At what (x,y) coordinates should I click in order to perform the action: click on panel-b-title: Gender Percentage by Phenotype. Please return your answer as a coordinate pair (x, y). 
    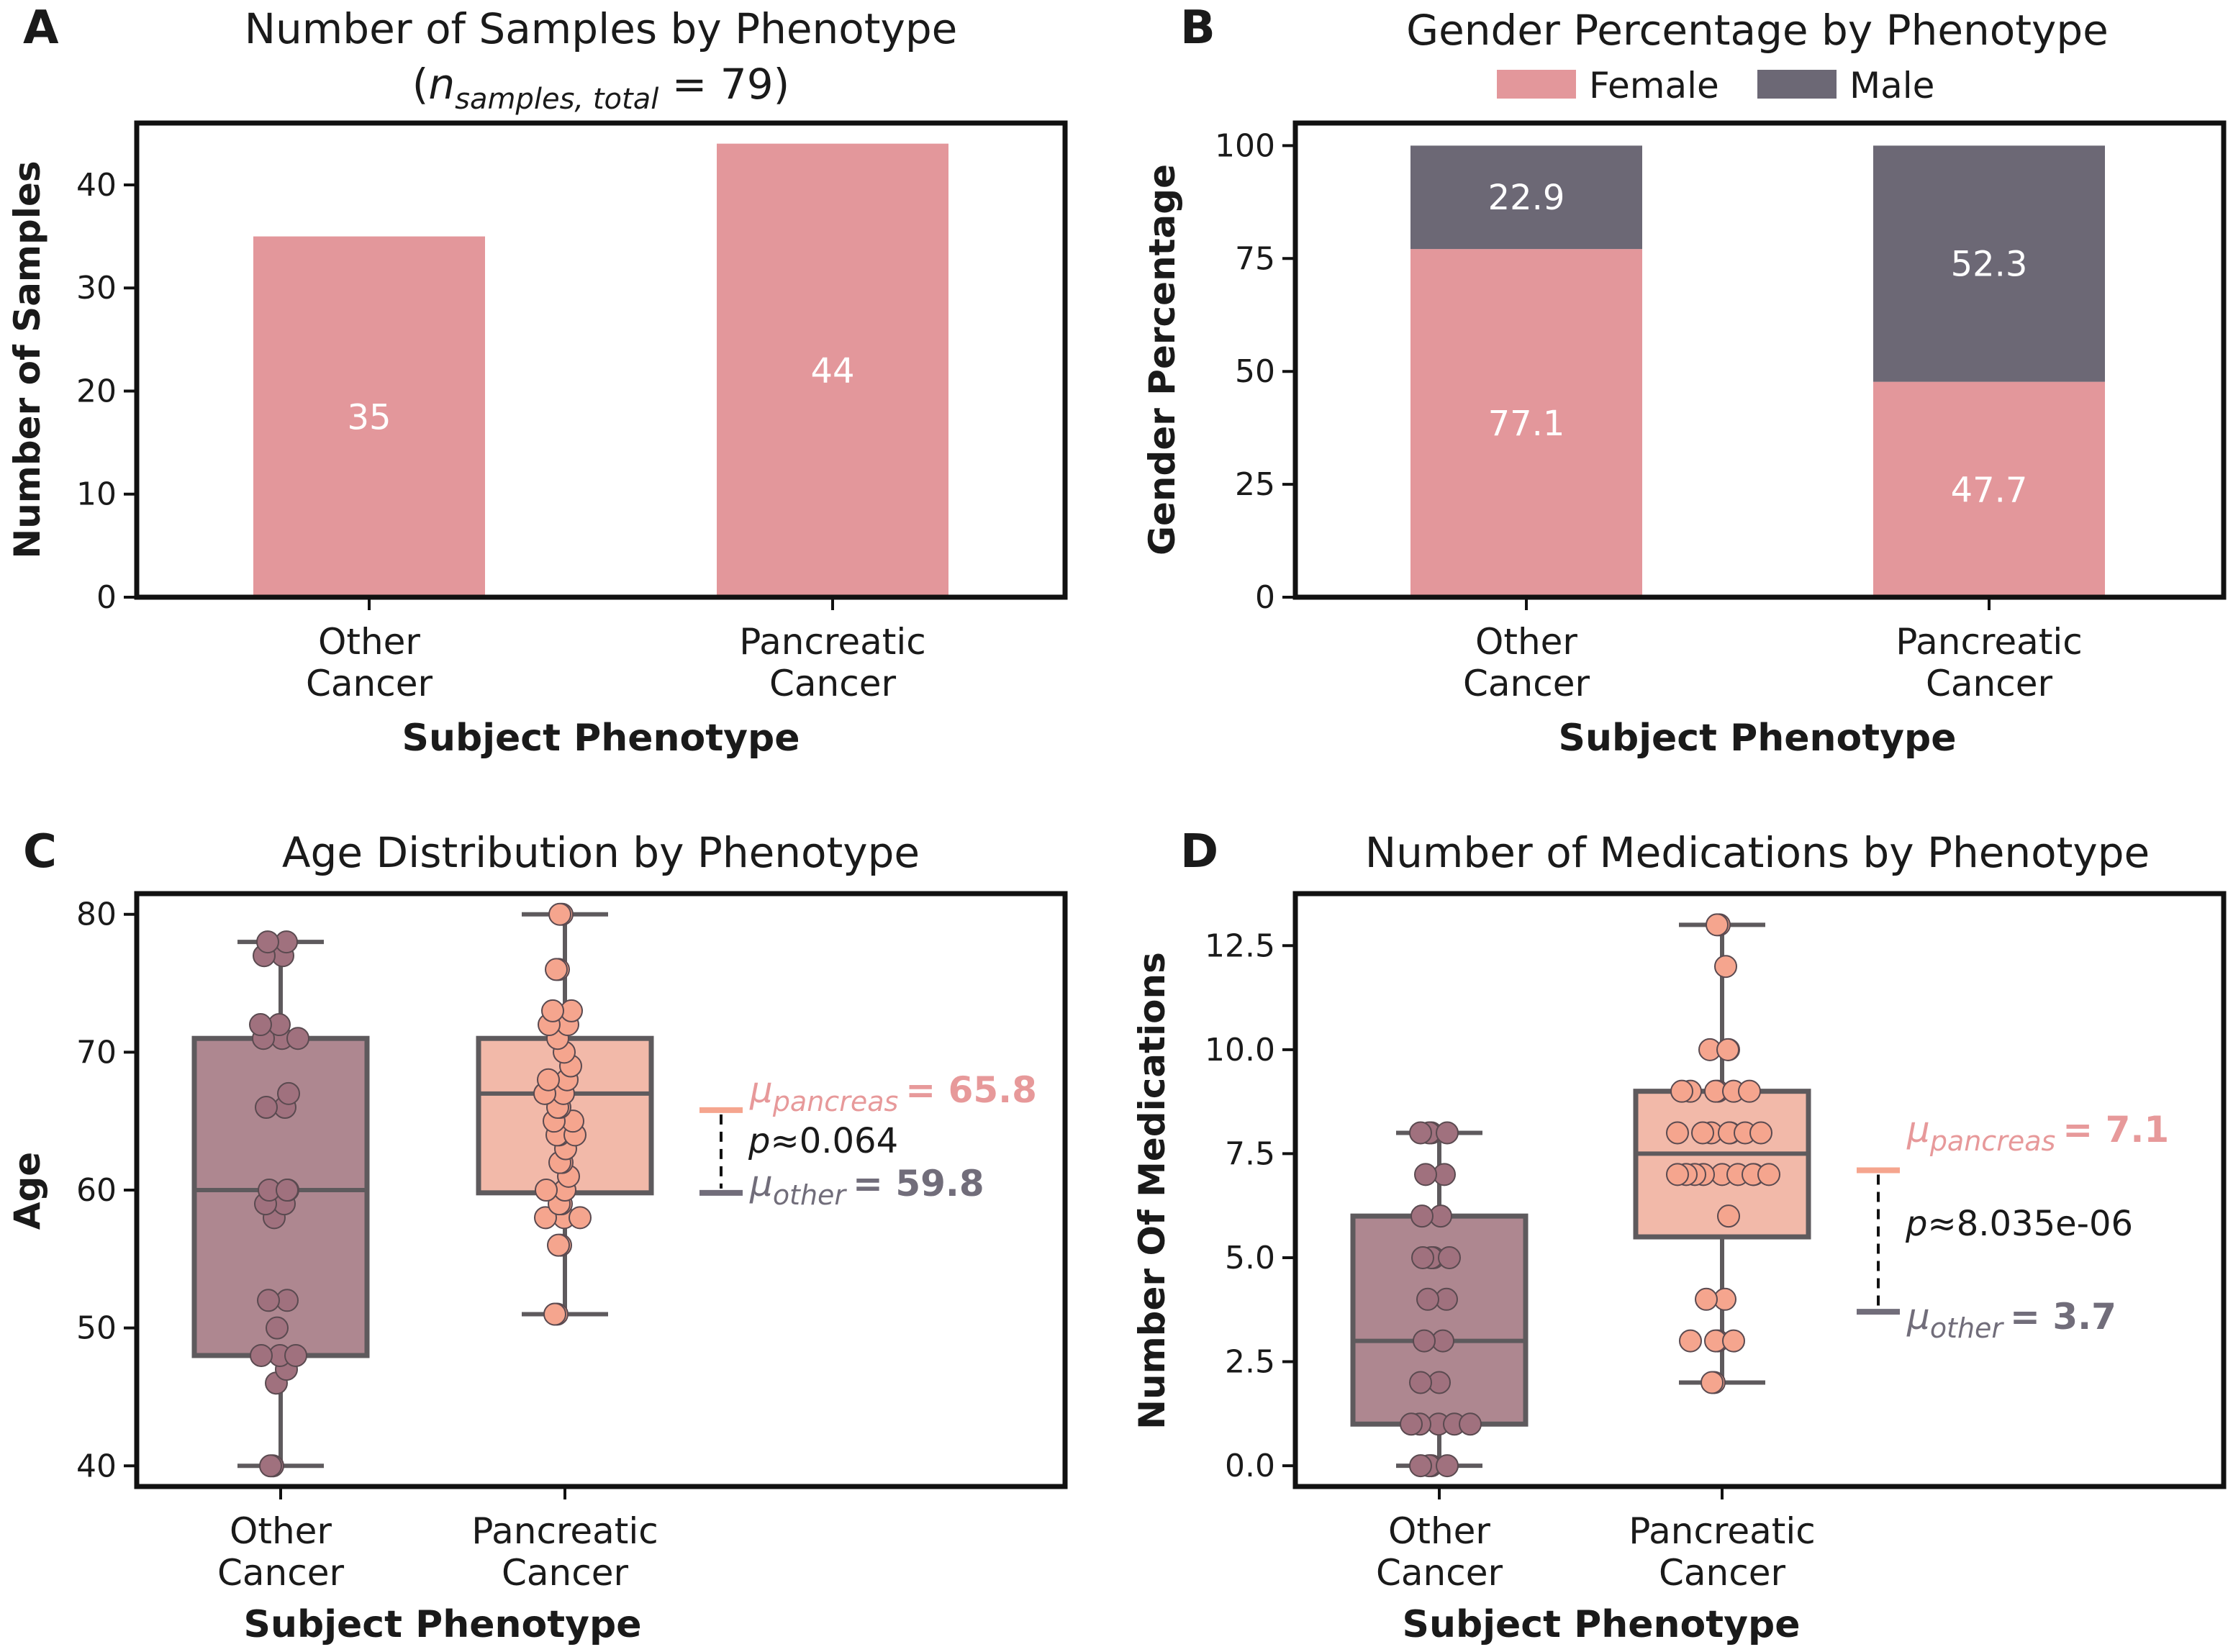
    Looking at the image, I should click on (1757, 31).